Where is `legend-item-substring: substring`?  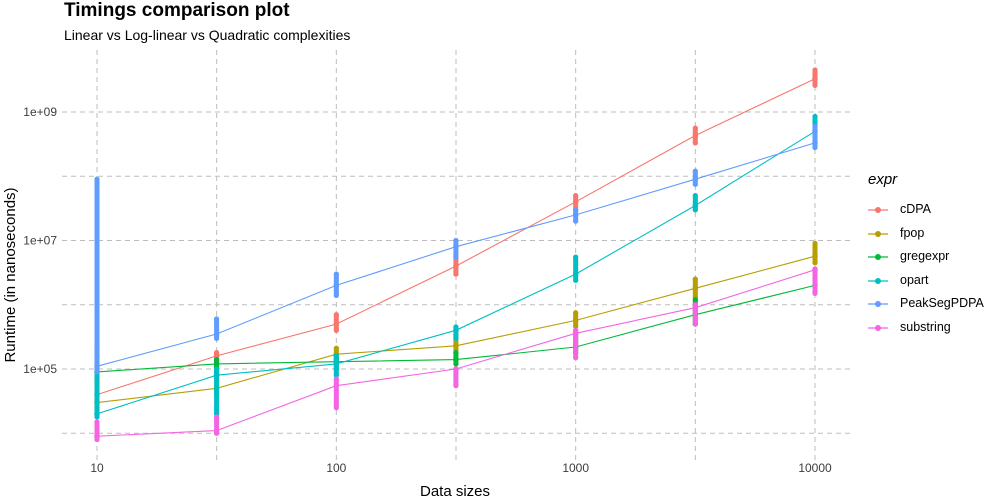
legend-item-substring: substring is located at coordinates (931, 328).